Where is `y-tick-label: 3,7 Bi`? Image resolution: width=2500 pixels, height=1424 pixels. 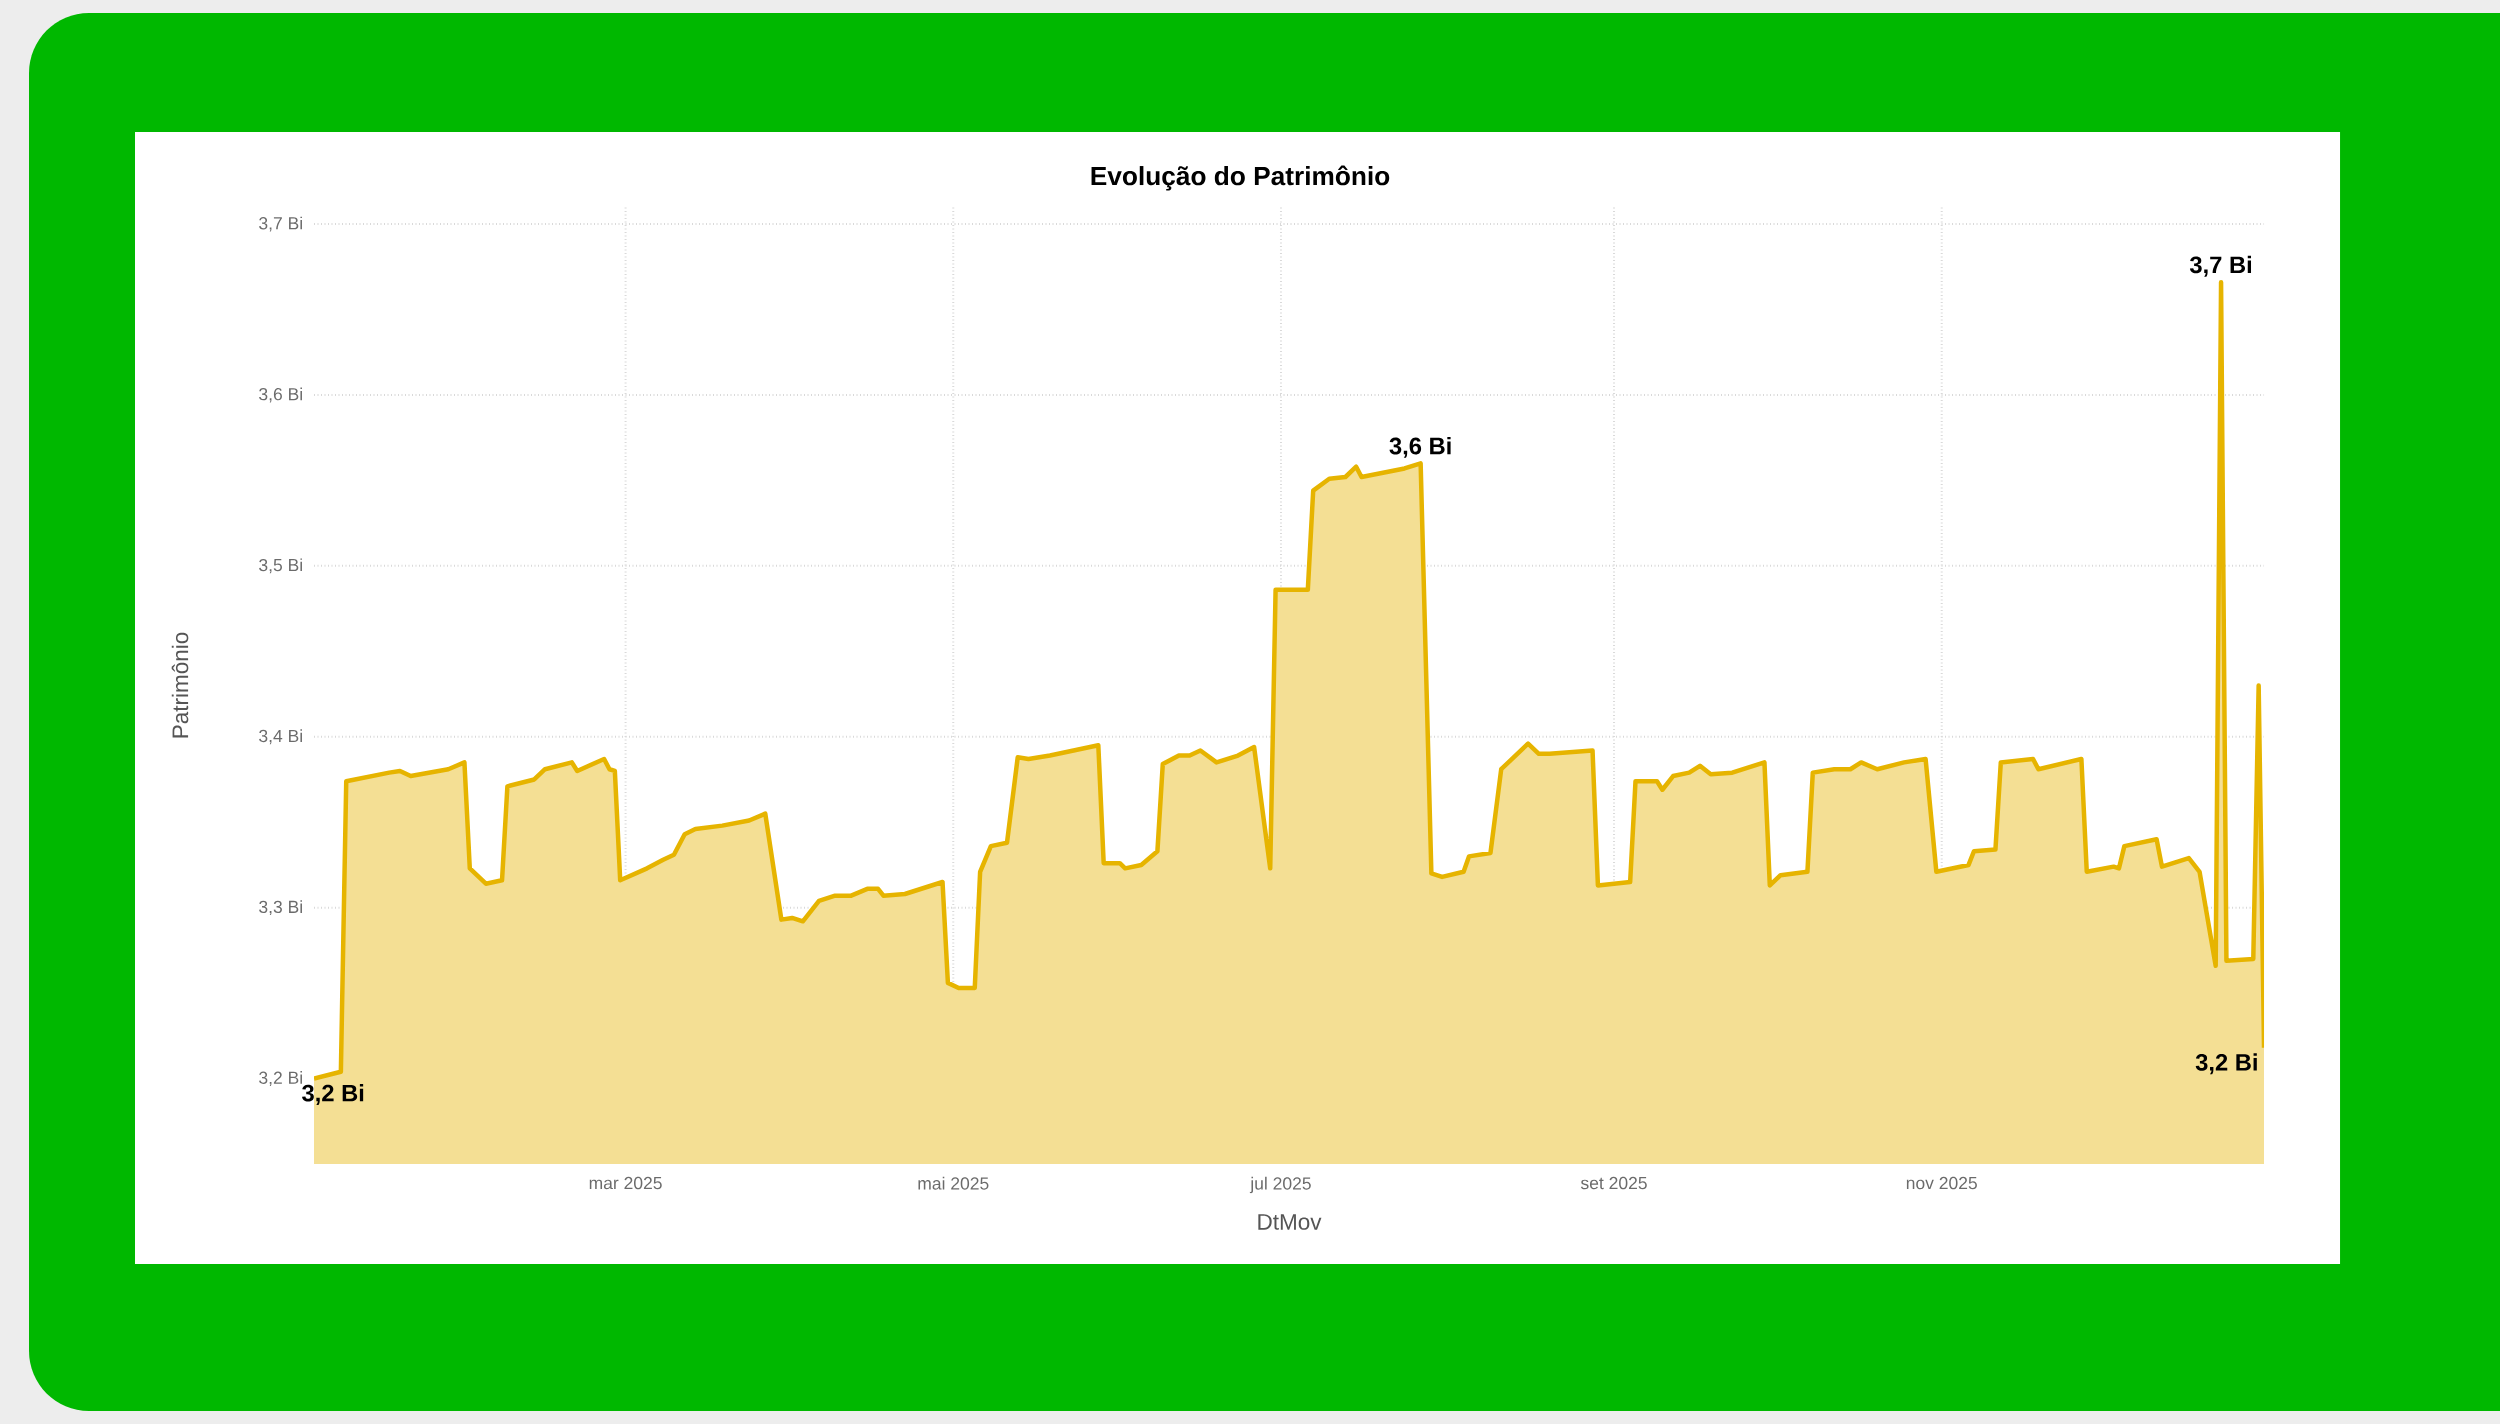 y-tick-label: 3,7 Bi is located at coordinates (280, 224).